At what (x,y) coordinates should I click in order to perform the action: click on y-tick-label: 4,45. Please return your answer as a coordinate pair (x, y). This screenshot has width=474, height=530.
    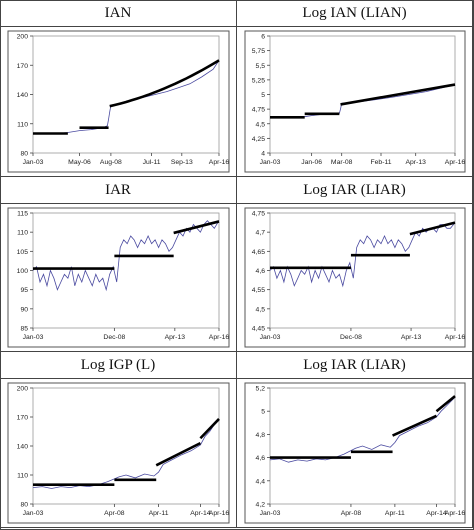
    Looking at the image, I should click on (258, 329).